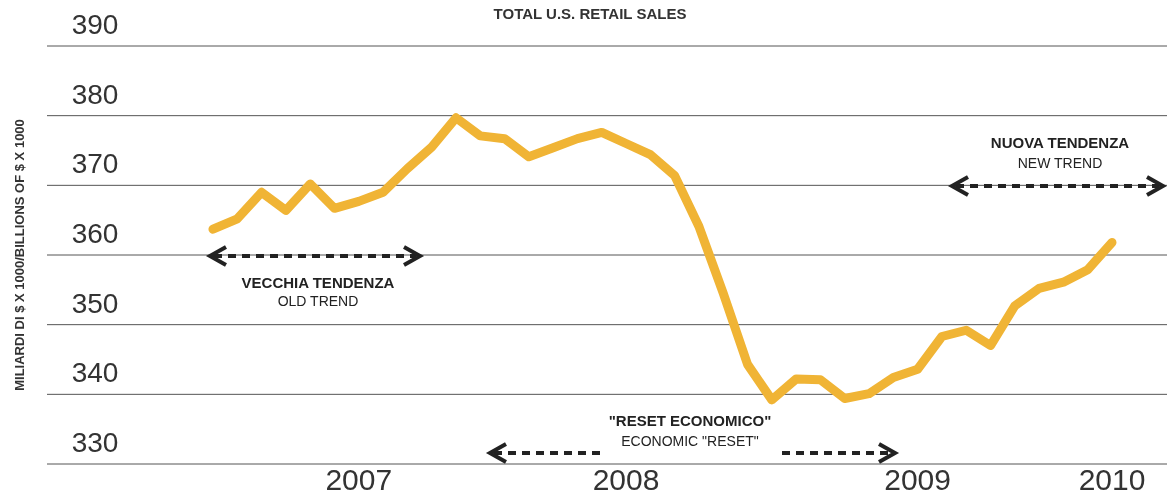 The width and height of the screenshot is (1167, 497). I want to click on y-tick-label: 340, so click(95, 373).